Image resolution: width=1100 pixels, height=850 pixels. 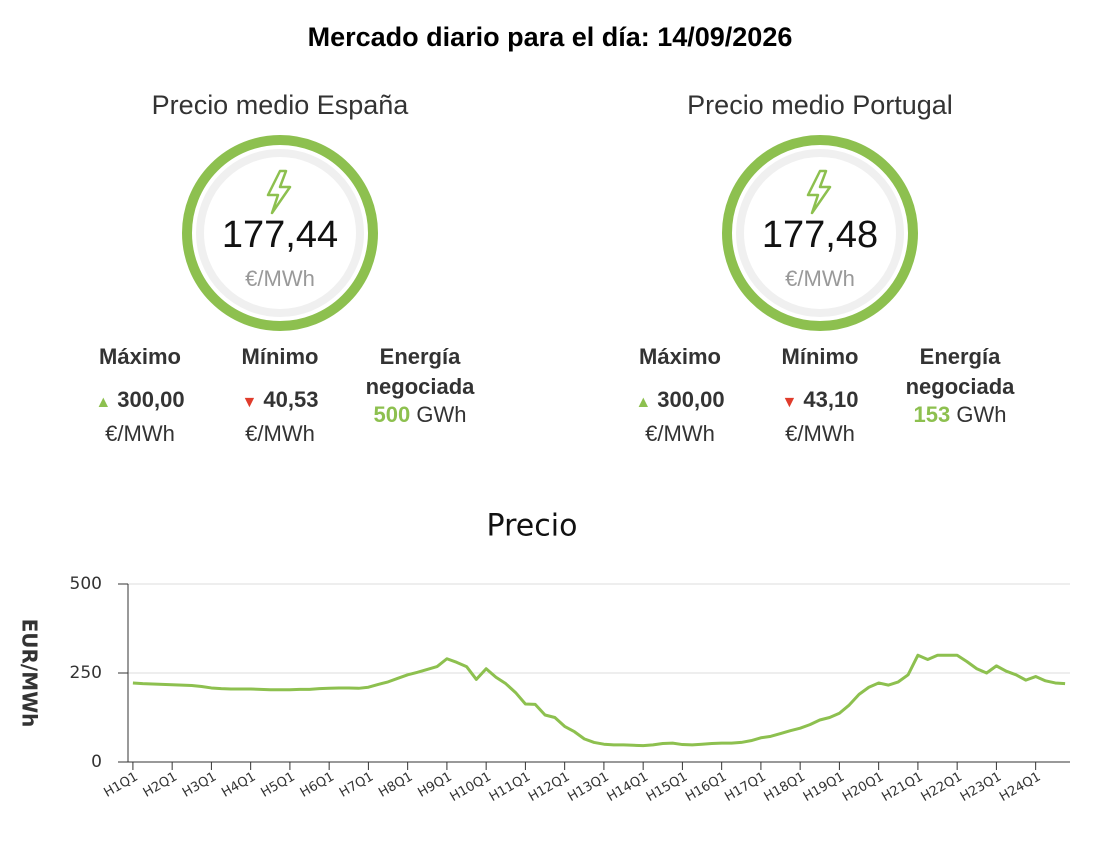 I want to click on stat-min: Mínimo ▼ 43,10 €/MWh, so click(x=820, y=394).